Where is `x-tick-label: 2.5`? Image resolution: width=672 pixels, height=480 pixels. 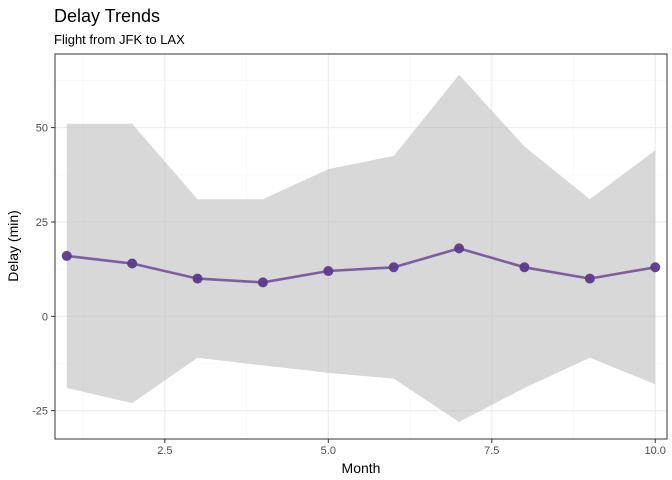 x-tick-label: 2.5 is located at coordinates (164, 451).